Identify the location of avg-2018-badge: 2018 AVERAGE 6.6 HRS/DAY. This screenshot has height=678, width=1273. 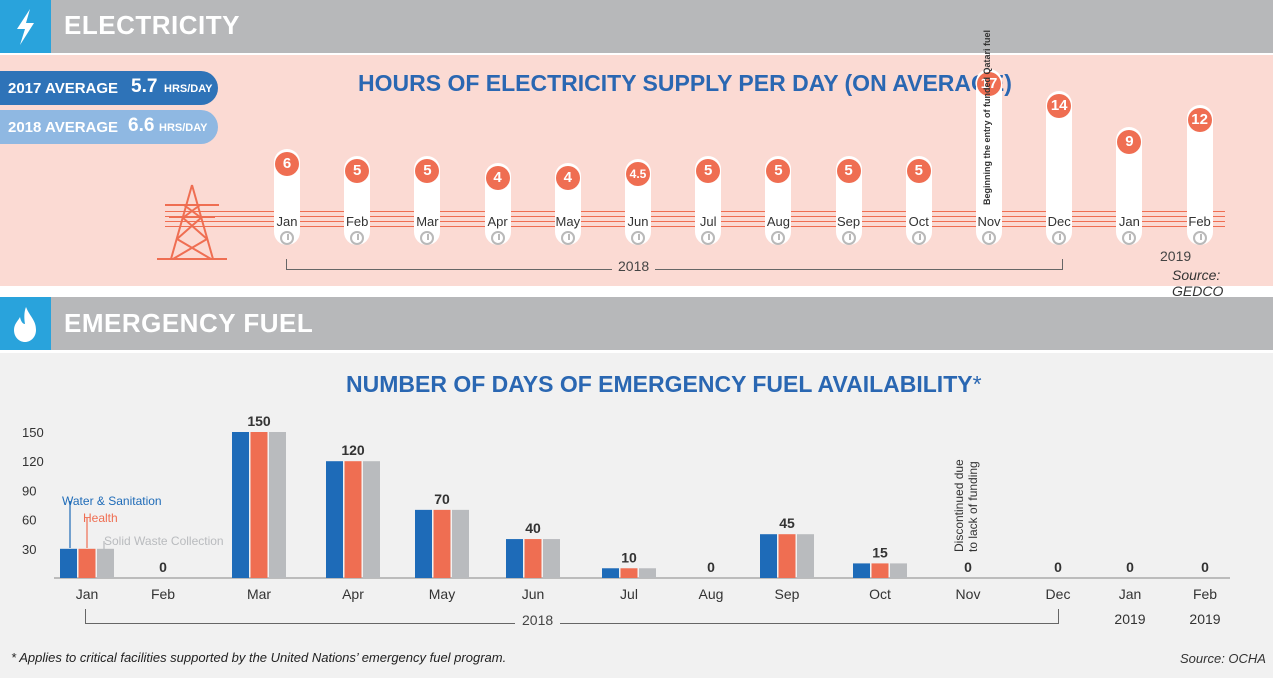
(109, 127).